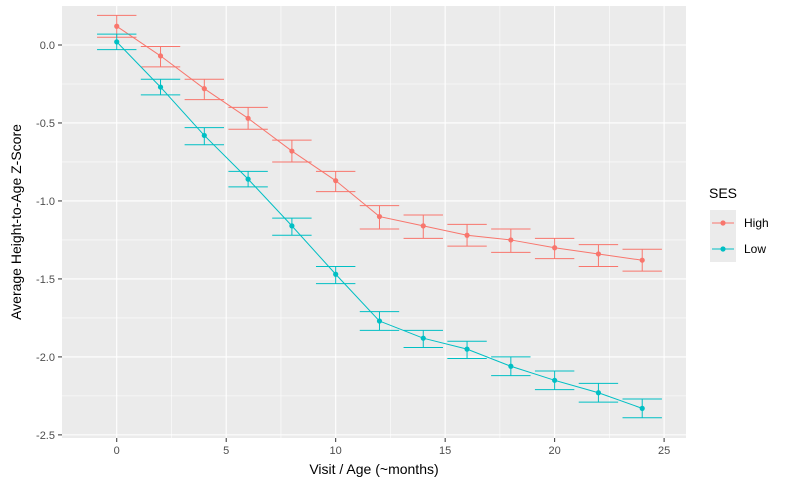  I want to click on legend-item-high: High, so click(739, 223).